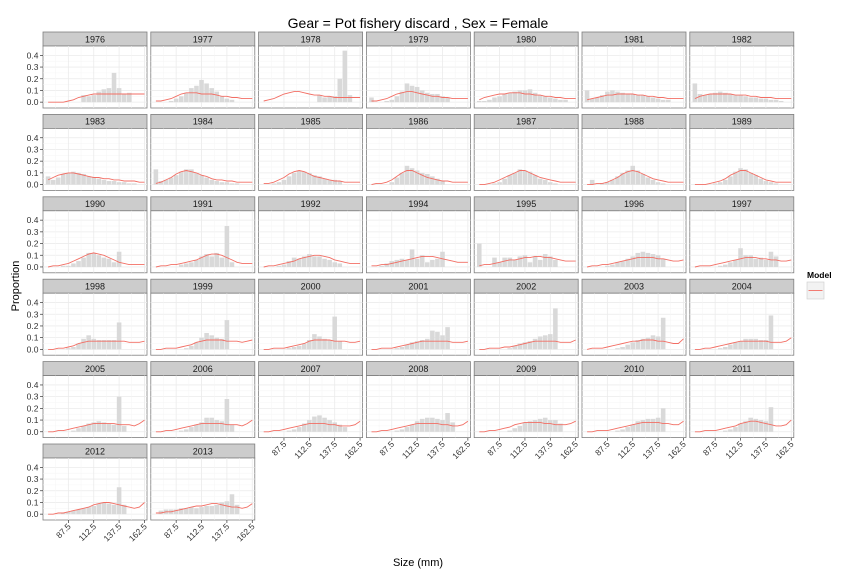  Describe the element at coordinates (418, 287) in the screenshot. I see `strip-label: 2001` at that location.